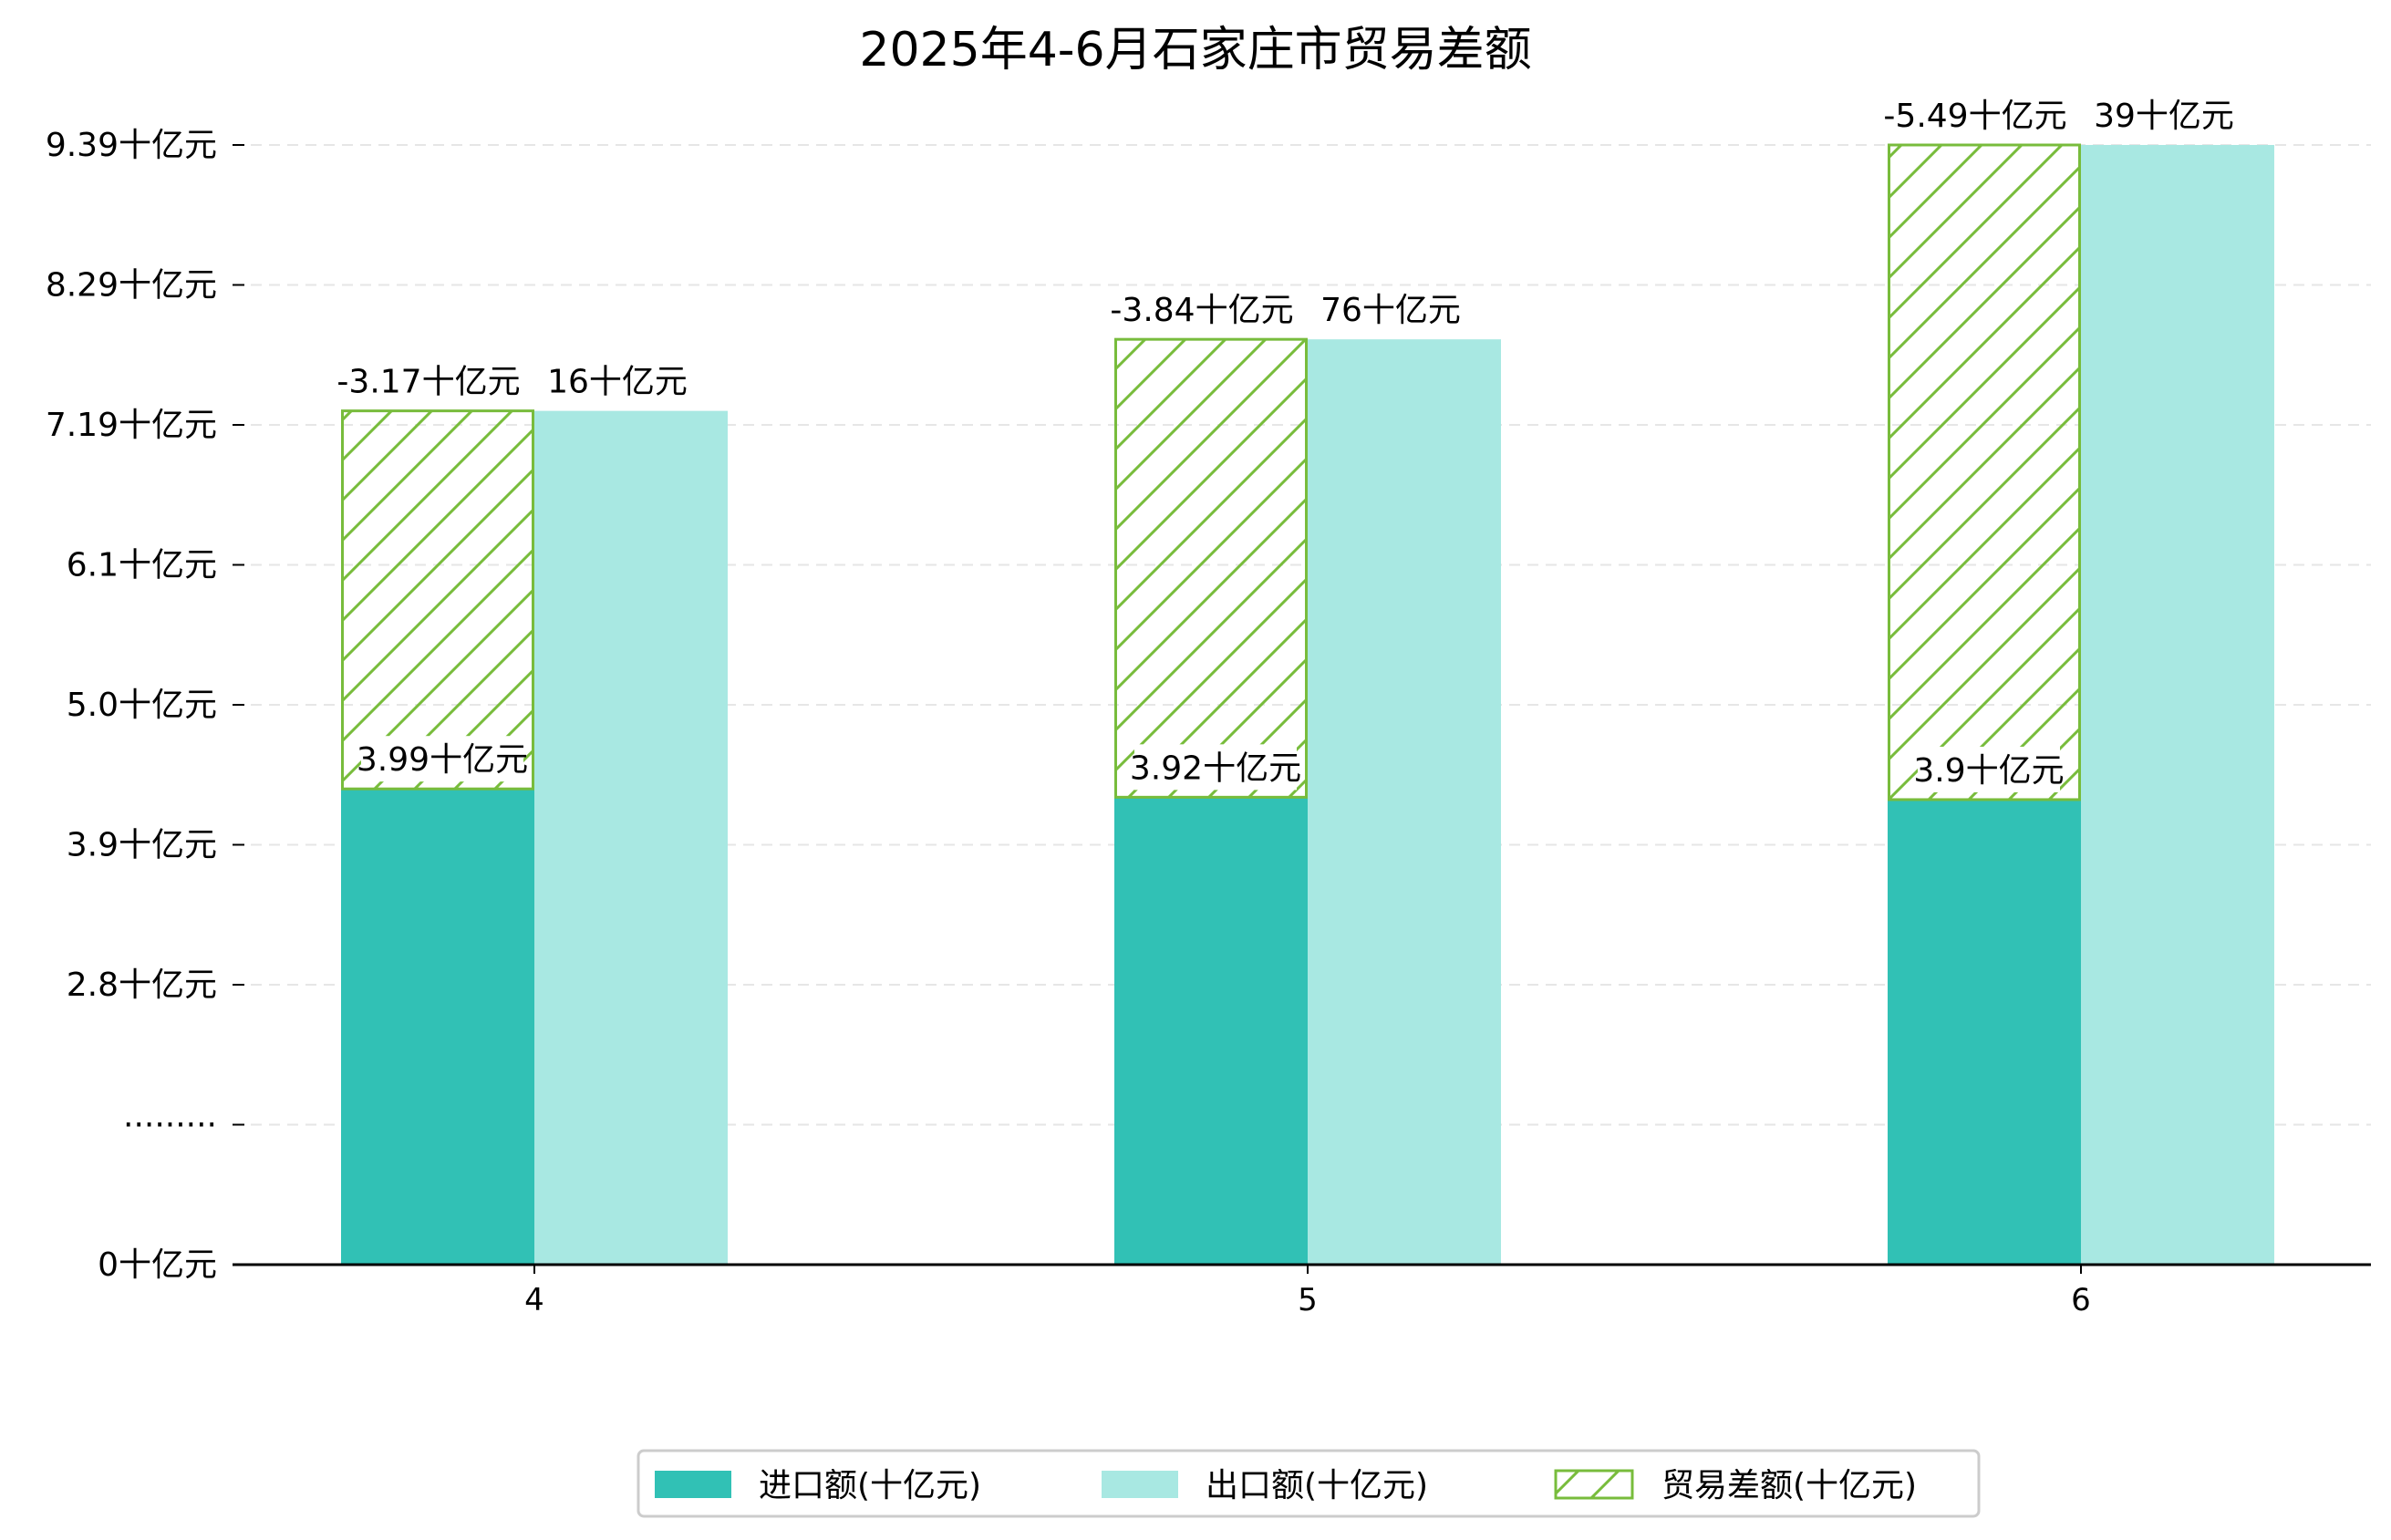  I want to click on y-tick-label: 3.9十亿元, so click(142, 845).